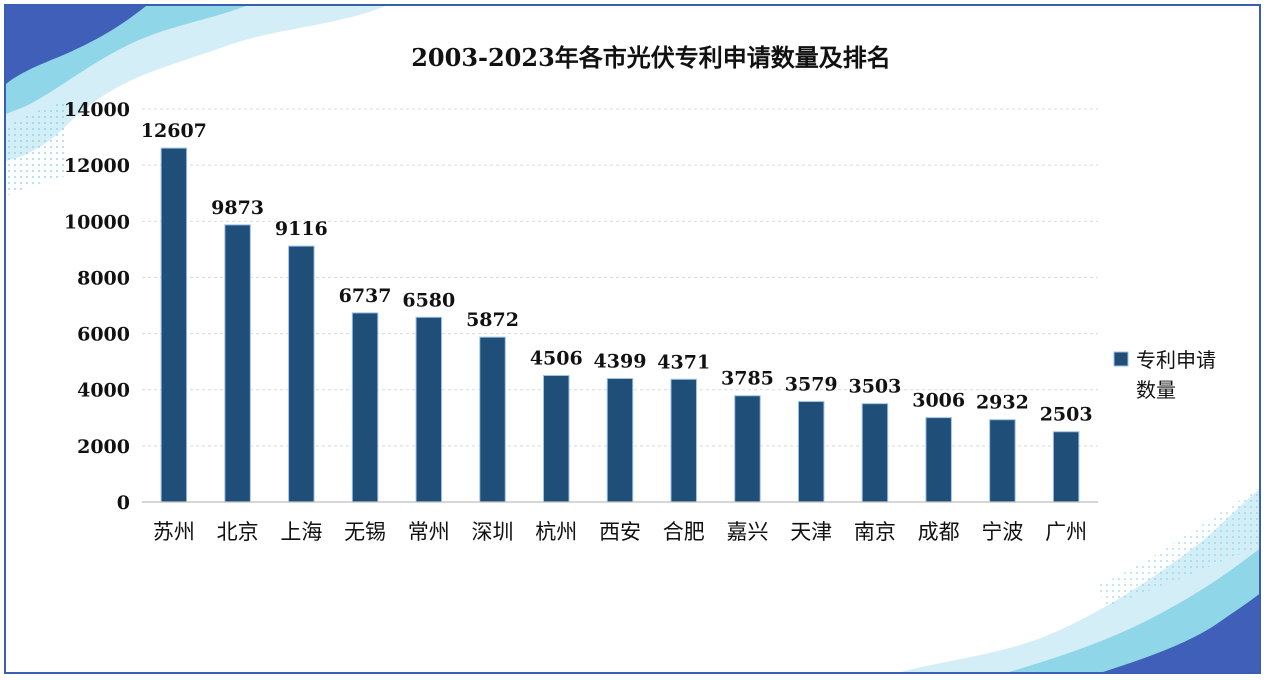  Describe the element at coordinates (874, 387) in the screenshot. I see `value-label: 3503` at that location.